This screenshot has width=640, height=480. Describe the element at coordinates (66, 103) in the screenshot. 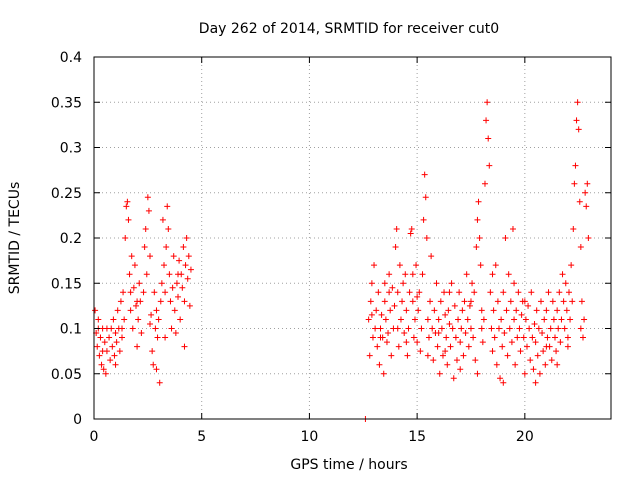

I see `y-tick-label: 0.35` at that location.